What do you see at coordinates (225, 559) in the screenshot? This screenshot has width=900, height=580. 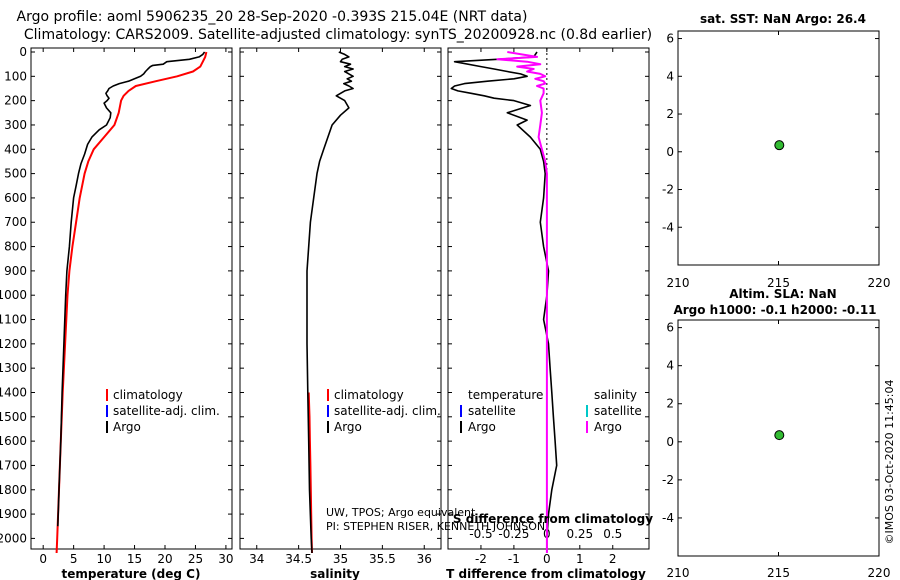 I see `x-tick-label: 30` at bounding box center [225, 559].